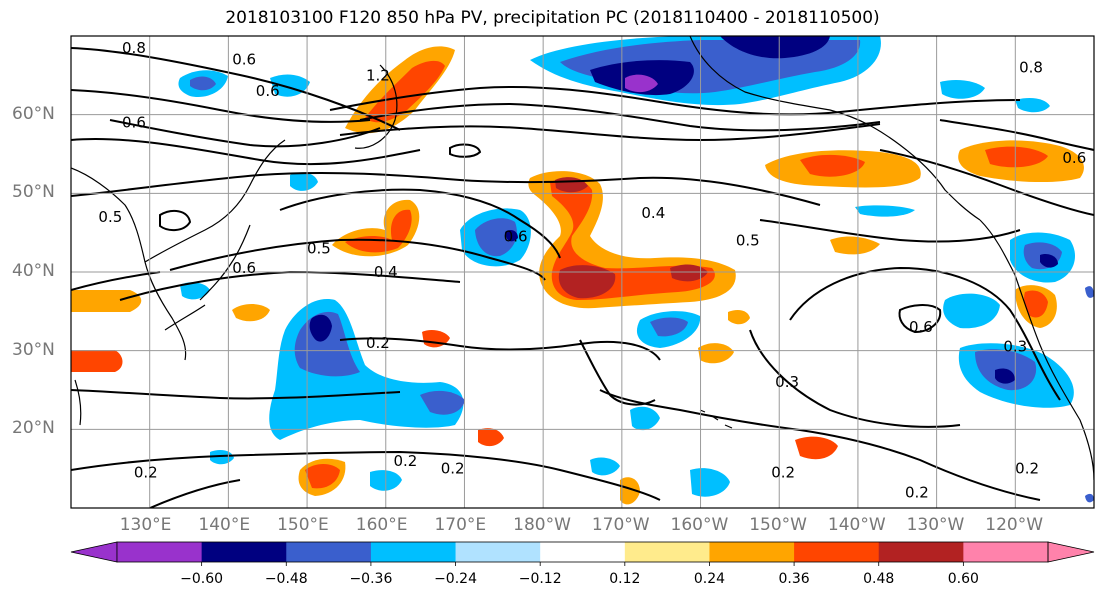  I want to click on colorbar-extend-low, so click(94, 552).